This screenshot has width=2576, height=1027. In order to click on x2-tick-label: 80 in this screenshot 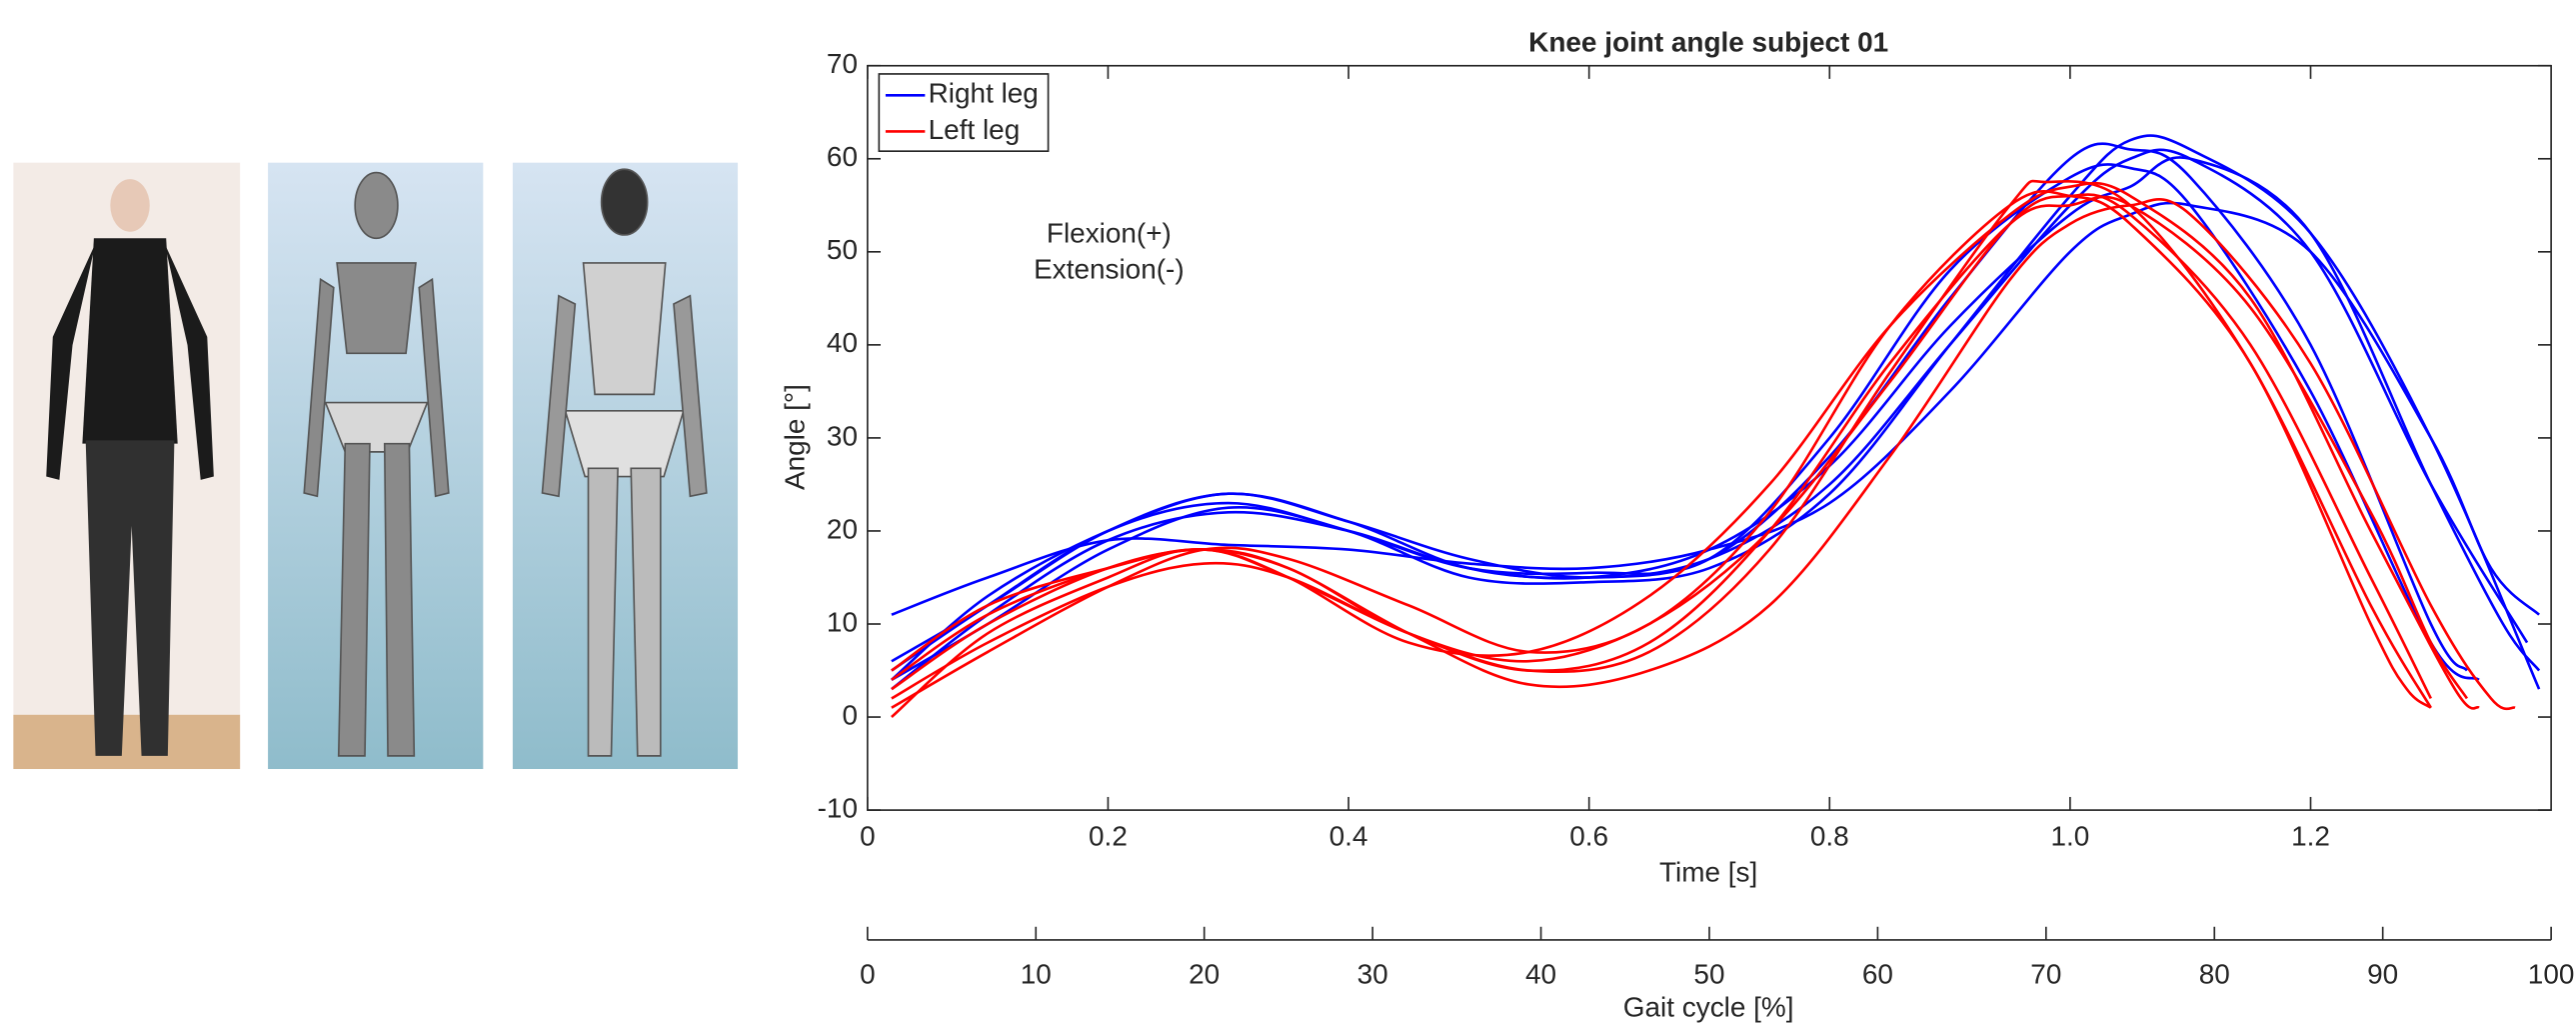, I will do `click(2215, 973)`.